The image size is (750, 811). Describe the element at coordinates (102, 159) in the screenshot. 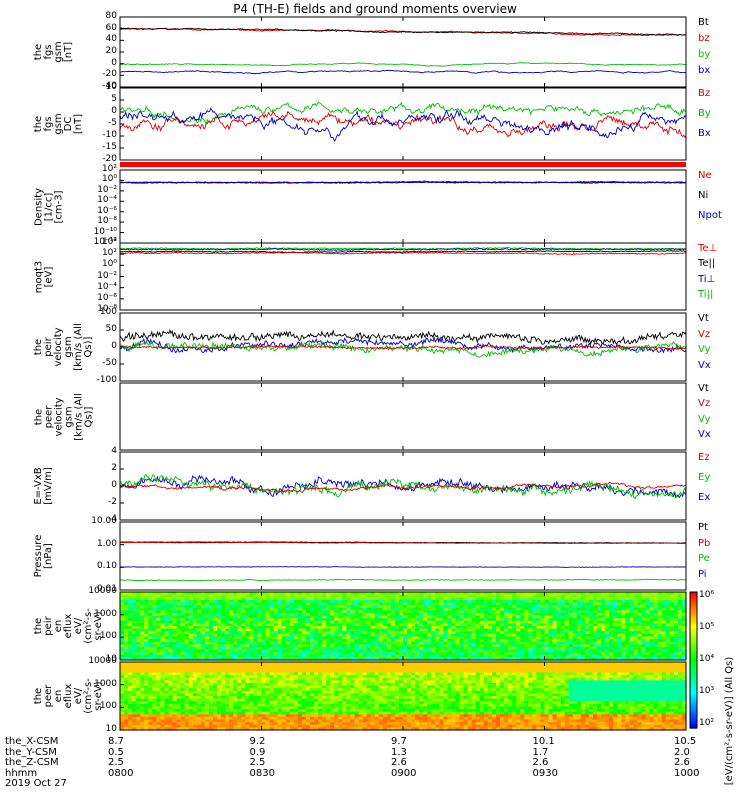

I see `fgs_gsm_dc-ytick: -20` at that location.